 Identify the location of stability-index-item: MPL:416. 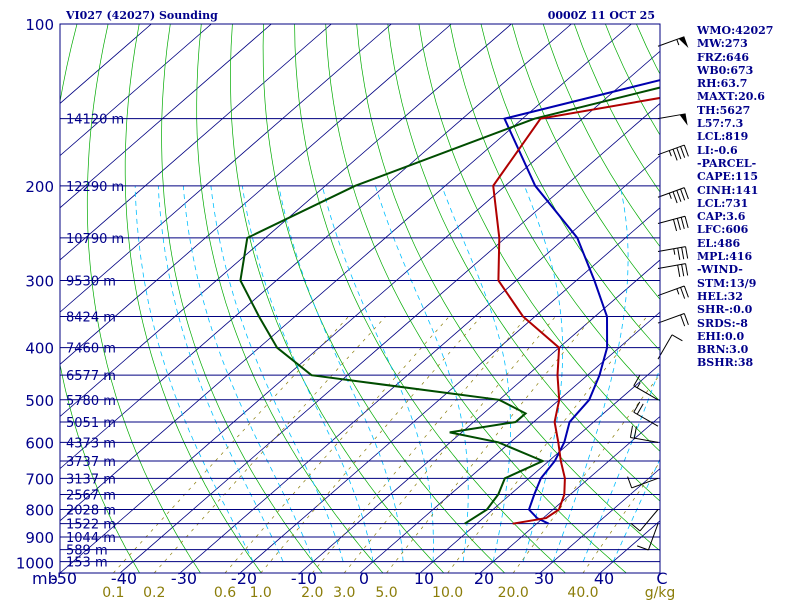
(725, 257).